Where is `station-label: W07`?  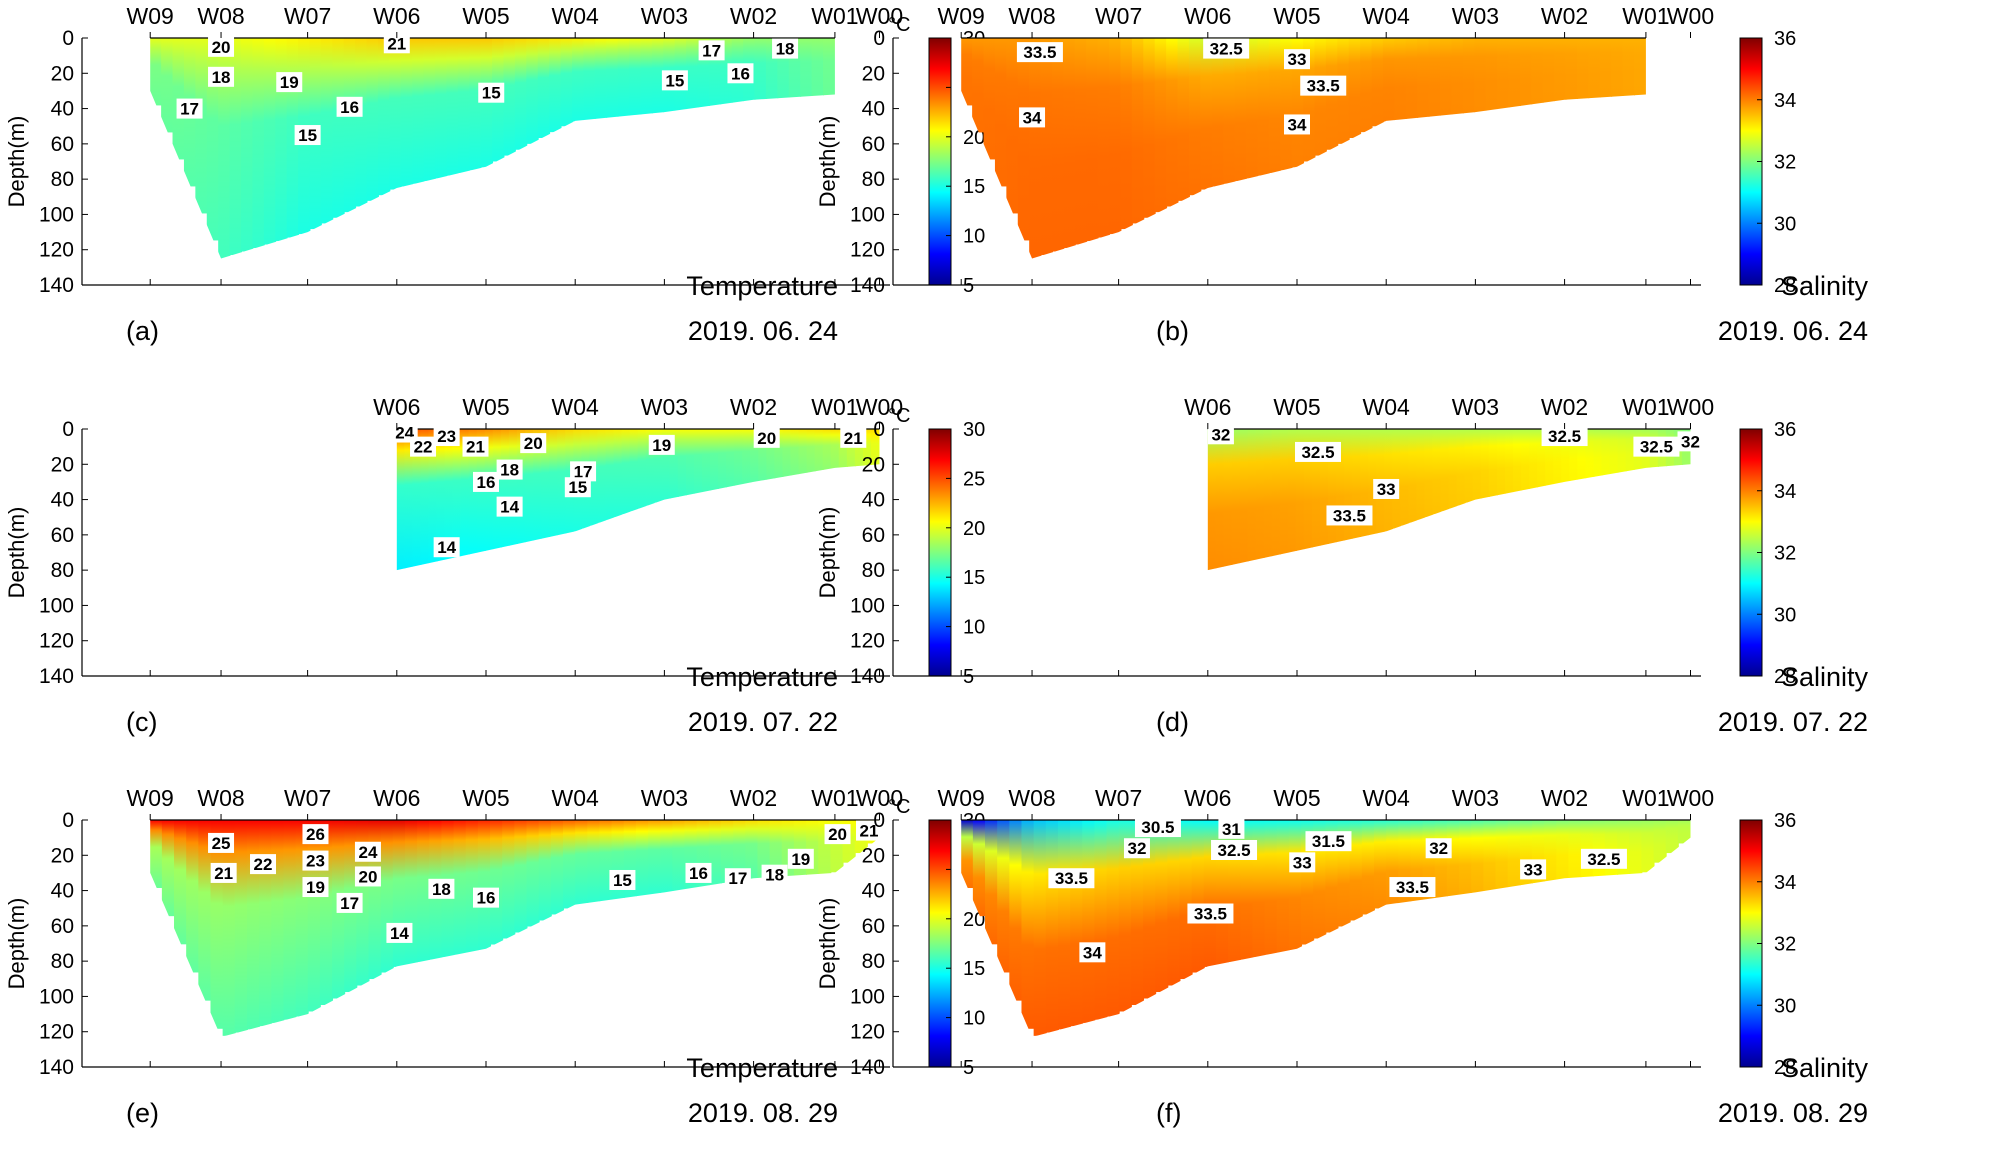 station-label: W07 is located at coordinates (307, 16).